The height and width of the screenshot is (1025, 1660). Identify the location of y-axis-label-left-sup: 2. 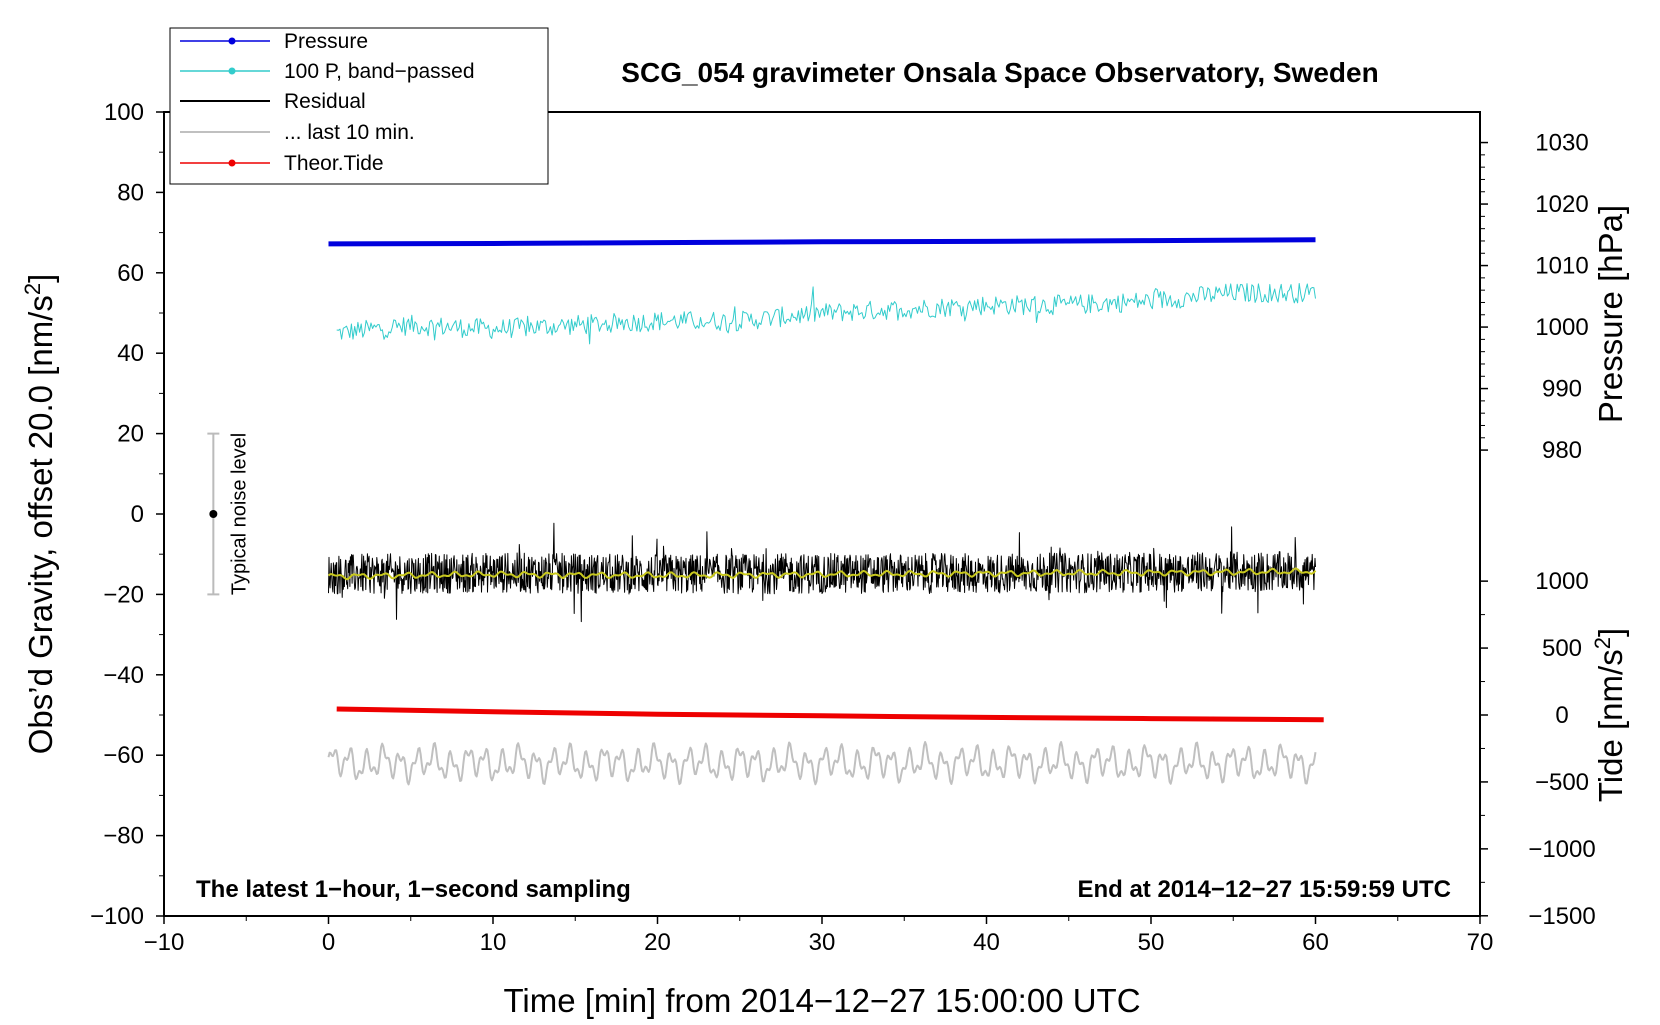
(32, 289).